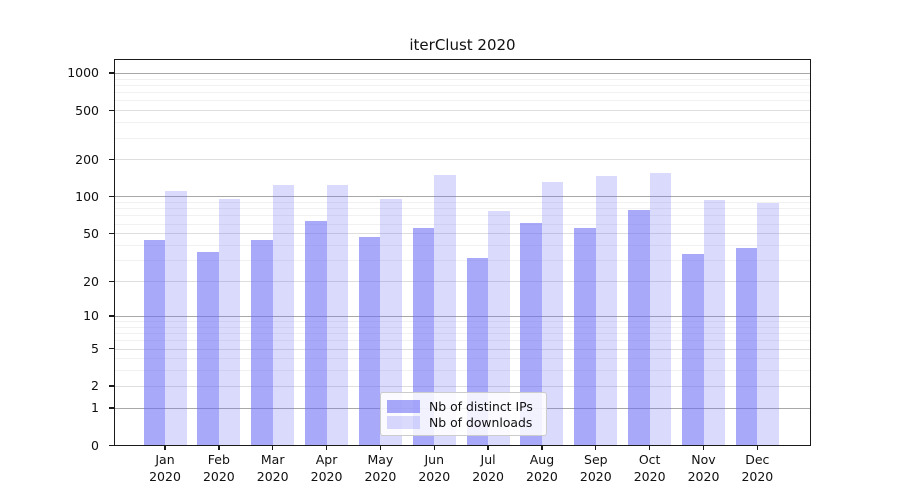  Describe the element at coordinates (757, 468) in the screenshot. I see `x-tick-label: Dec 2020` at that location.